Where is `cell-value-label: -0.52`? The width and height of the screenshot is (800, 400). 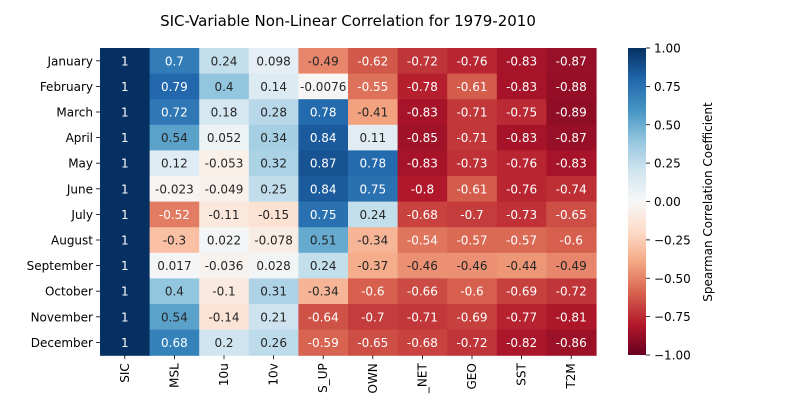
cell-value-label: -0.52 is located at coordinates (174, 215).